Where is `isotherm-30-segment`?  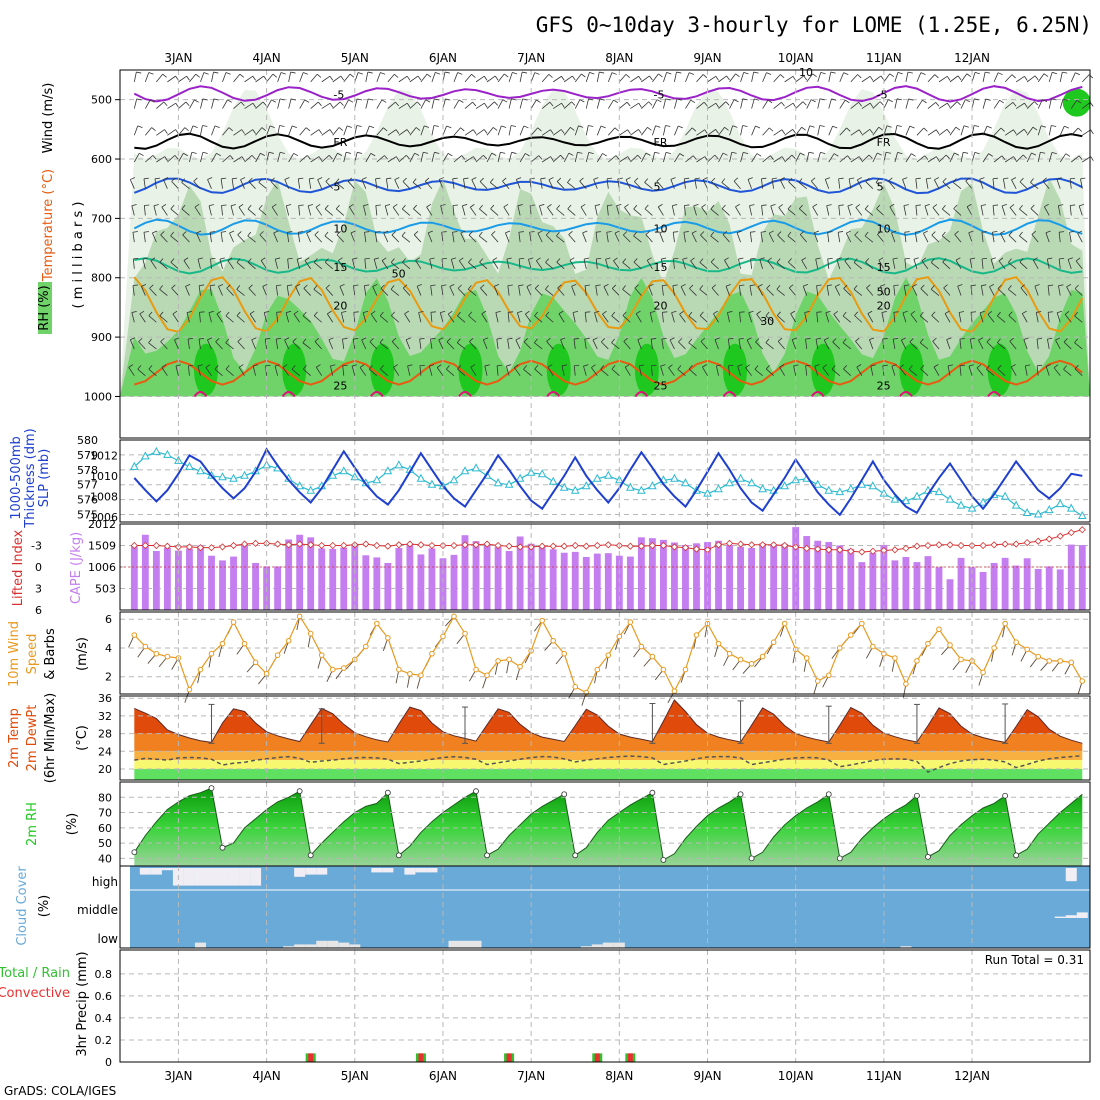 isotherm-30-segment is located at coordinates (906, 394).